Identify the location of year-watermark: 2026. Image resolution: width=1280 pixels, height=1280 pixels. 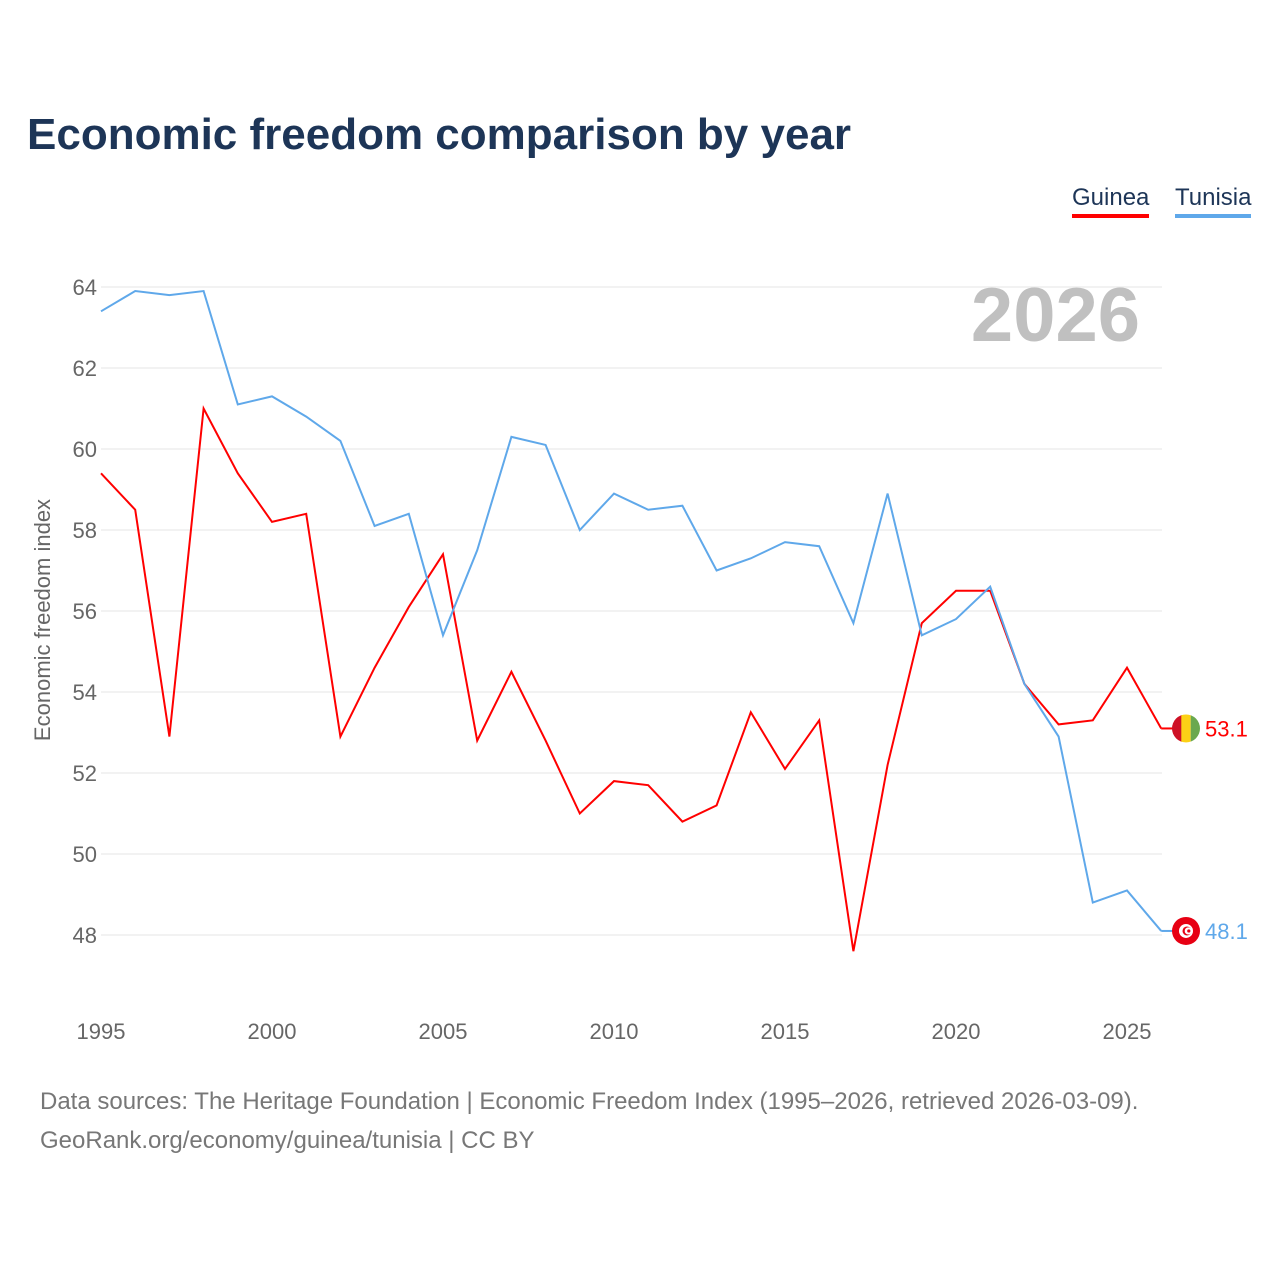
(1055, 315).